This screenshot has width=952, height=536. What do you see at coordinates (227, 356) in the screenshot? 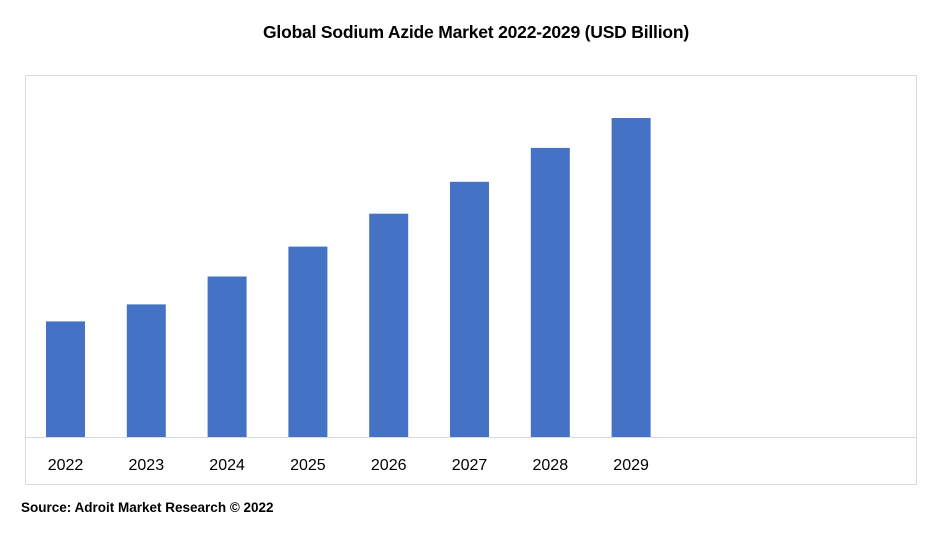
I see `bar-2024` at bounding box center [227, 356].